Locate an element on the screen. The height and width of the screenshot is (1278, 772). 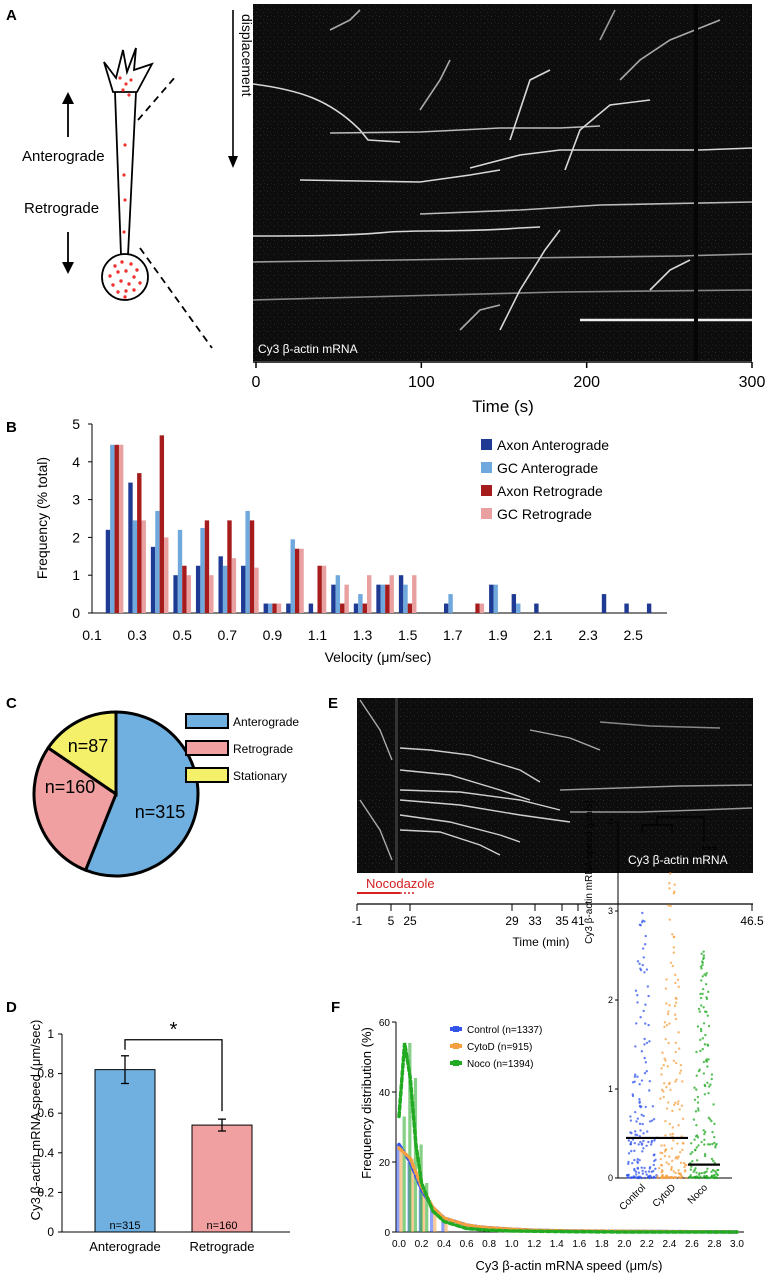
arrow-up-icon is located at coordinates (68, 98).